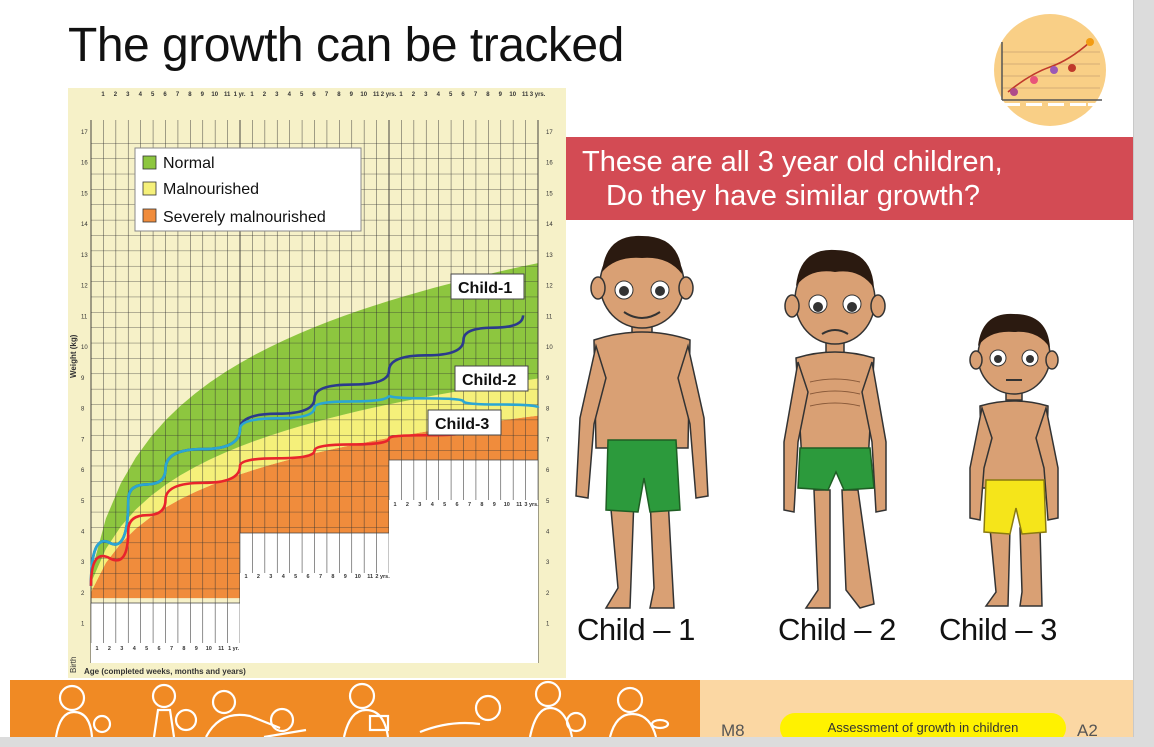 The height and width of the screenshot is (747, 1154). What do you see at coordinates (84, 287) in the screenshot?
I see `y-tick: 12` at bounding box center [84, 287].